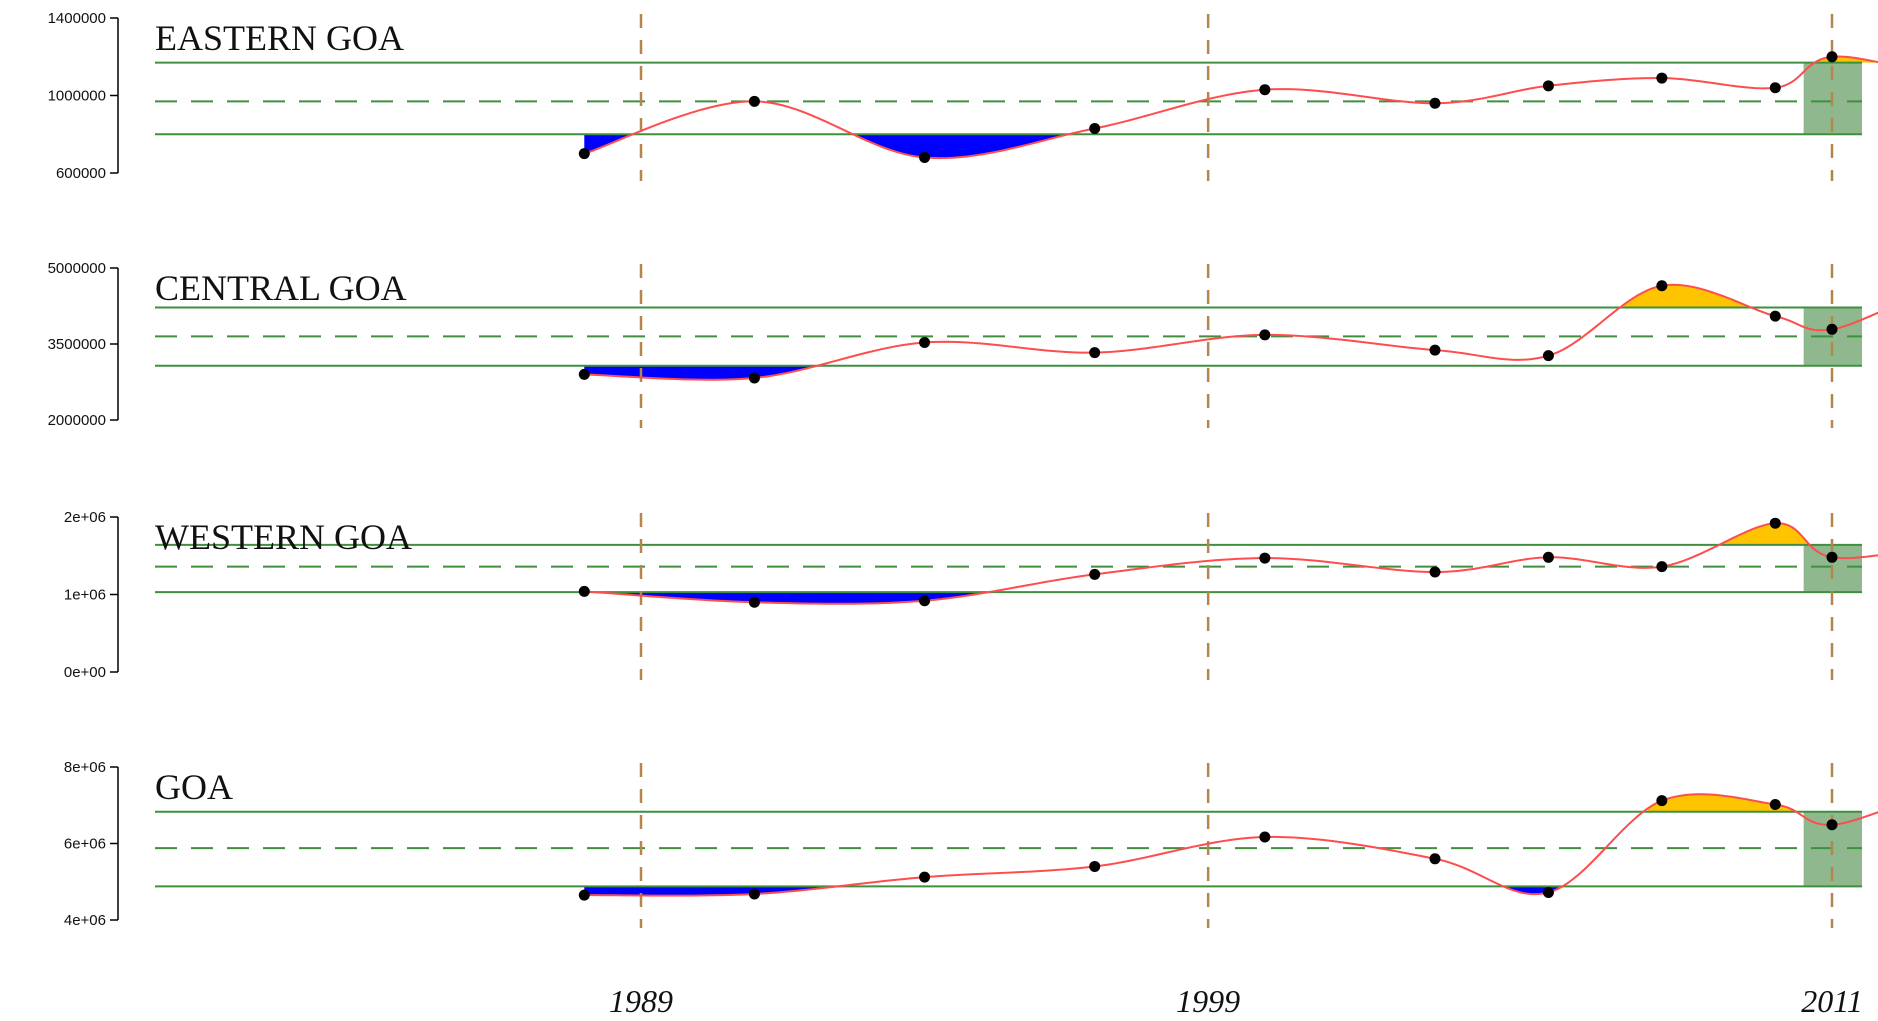 The width and height of the screenshot is (1878, 1021). I want to click on y-tick-label: 0e+00, so click(85, 672).